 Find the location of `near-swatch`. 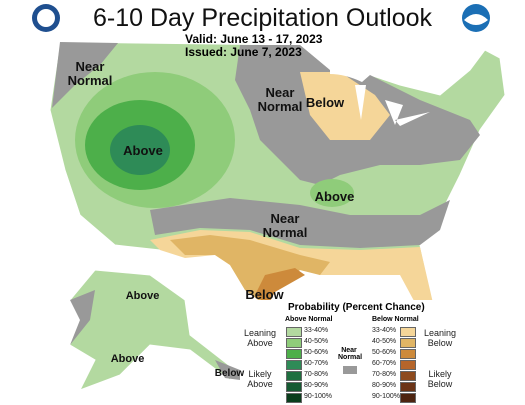

near-swatch is located at coordinates (350, 370).